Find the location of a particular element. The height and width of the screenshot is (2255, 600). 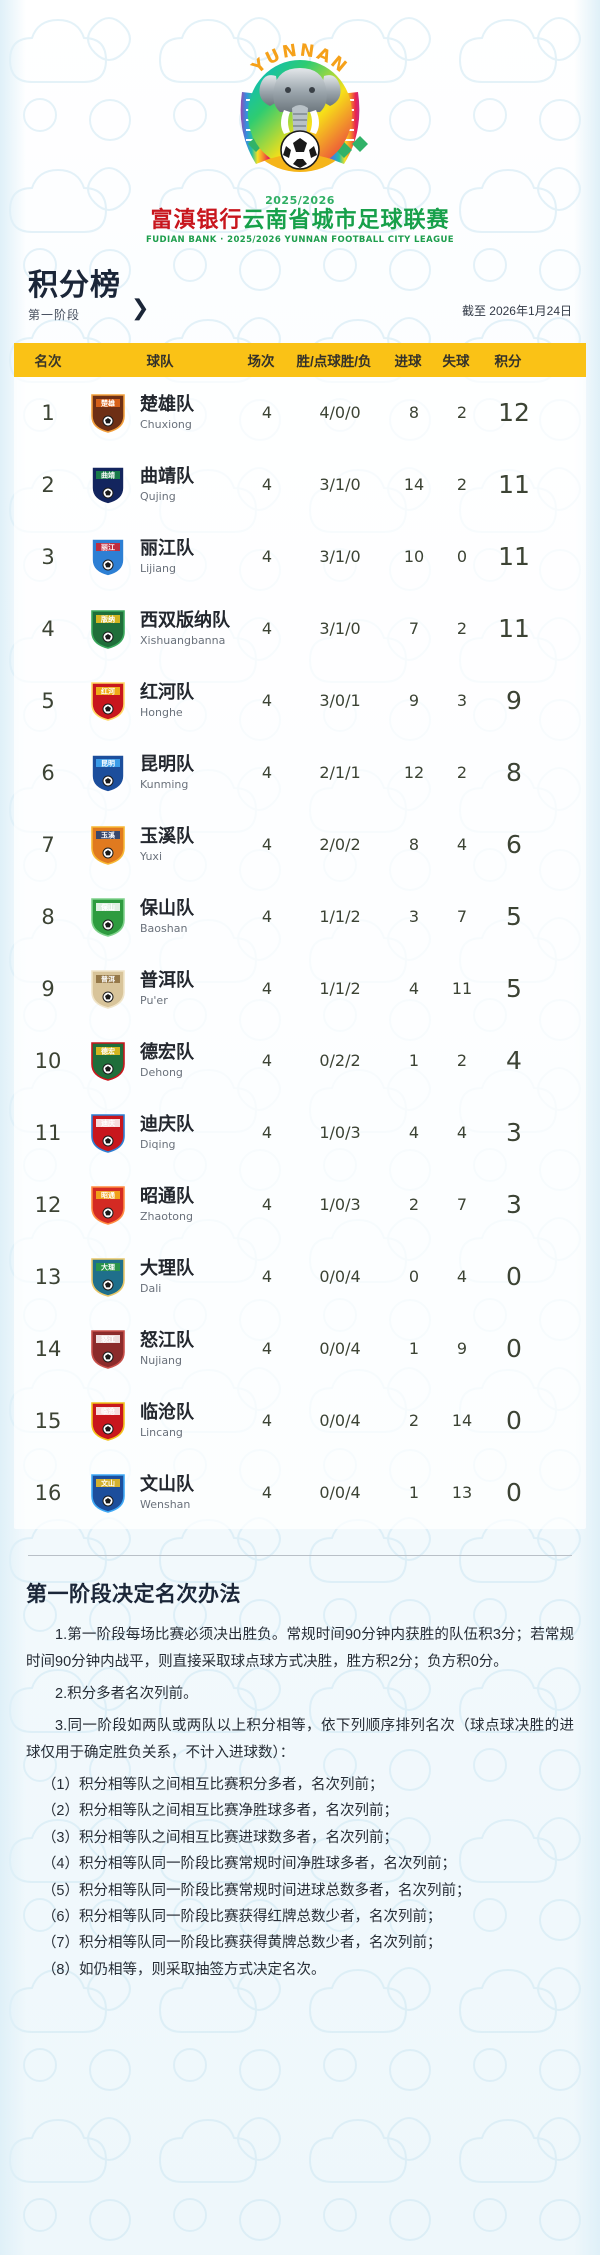

table-row: 6 昆明 昆明队 Kunming 4 2/1/1 12 2 8 is located at coordinates (300, 773).